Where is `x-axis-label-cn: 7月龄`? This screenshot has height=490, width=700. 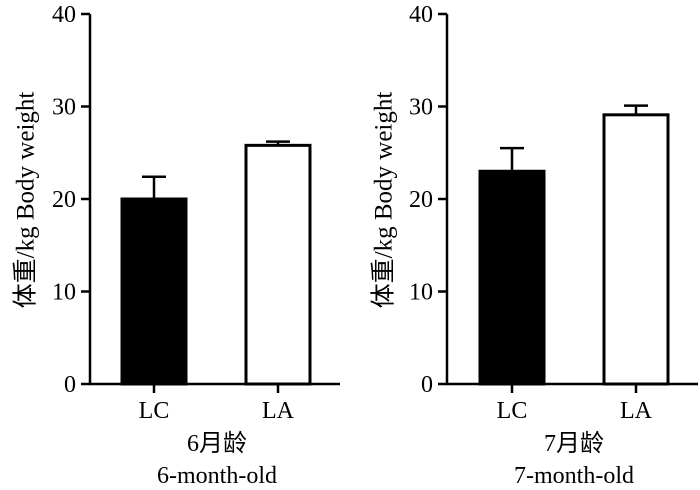
x-axis-label-cn: 7月龄 is located at coordinates (574, 443).